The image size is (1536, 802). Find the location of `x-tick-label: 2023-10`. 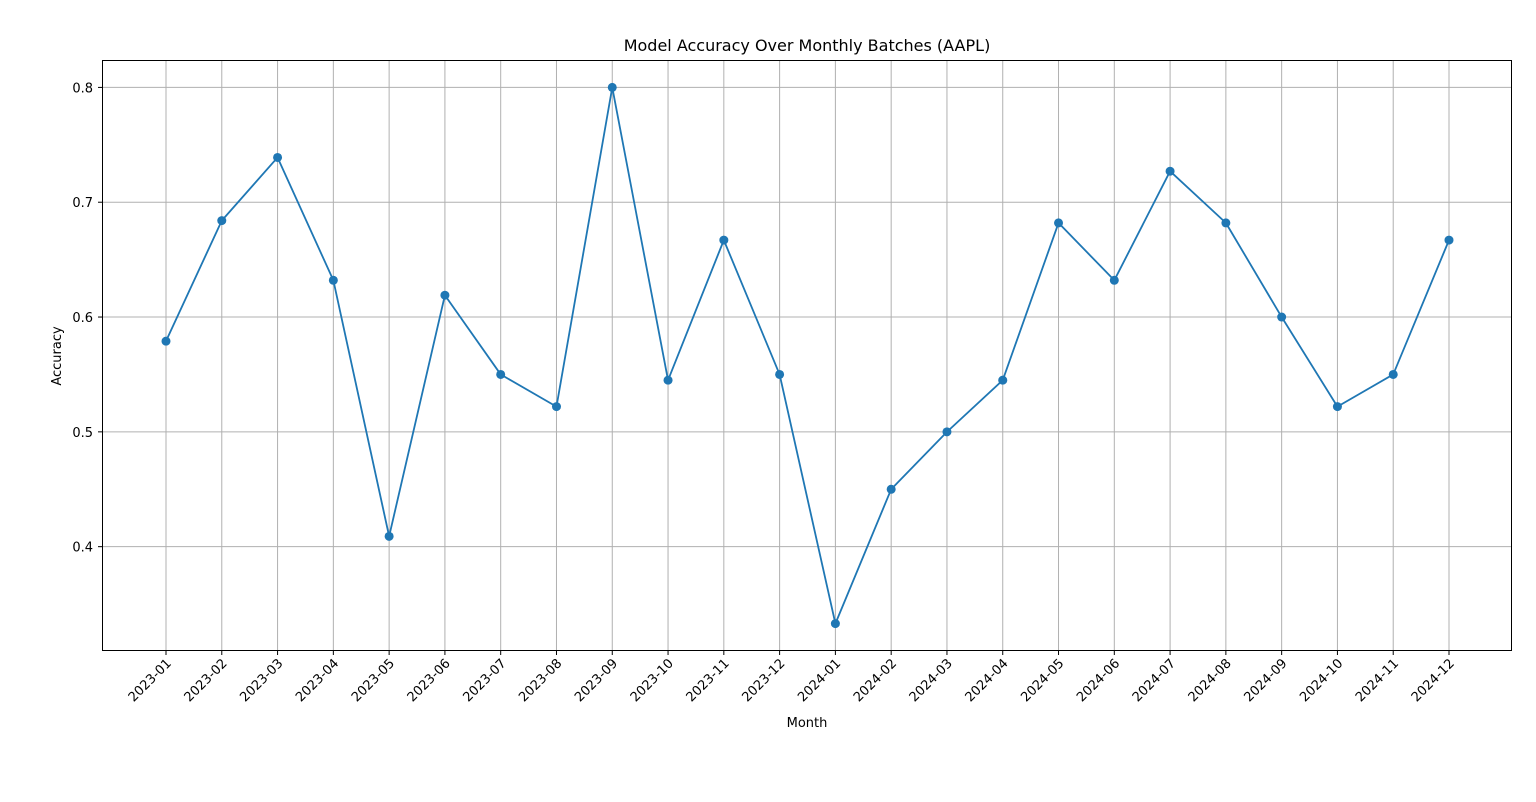

x-tick-label: 2023-10 is located at coordinates (652, 680).